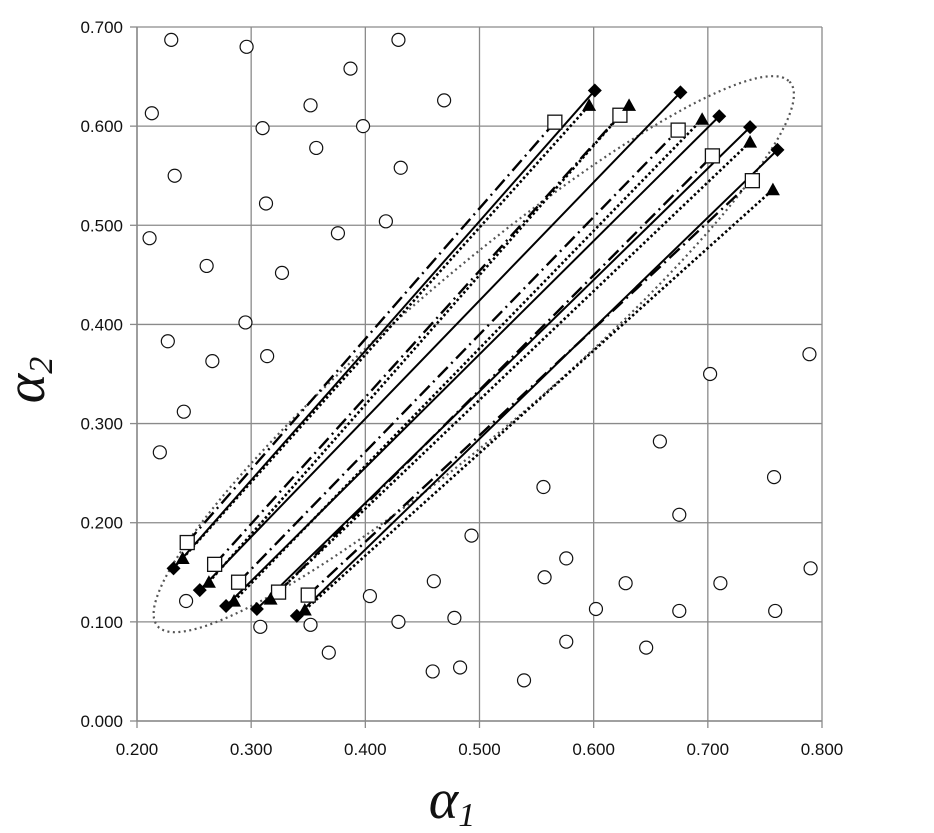  What do you see at coordinates (479, 749) in the screenshot?
I see `x-tick-label: 0.500` at bounding box center [479, 749].